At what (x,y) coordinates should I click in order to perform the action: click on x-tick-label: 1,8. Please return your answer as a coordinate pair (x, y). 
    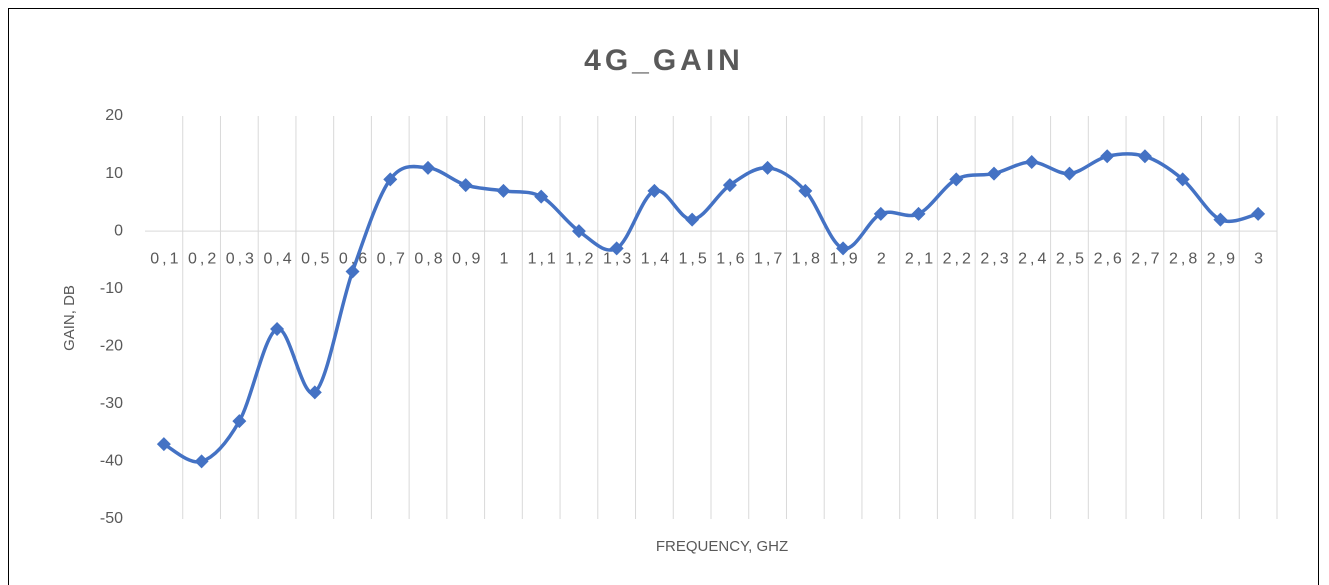
    Looking at the image, I should click on (807, 258).